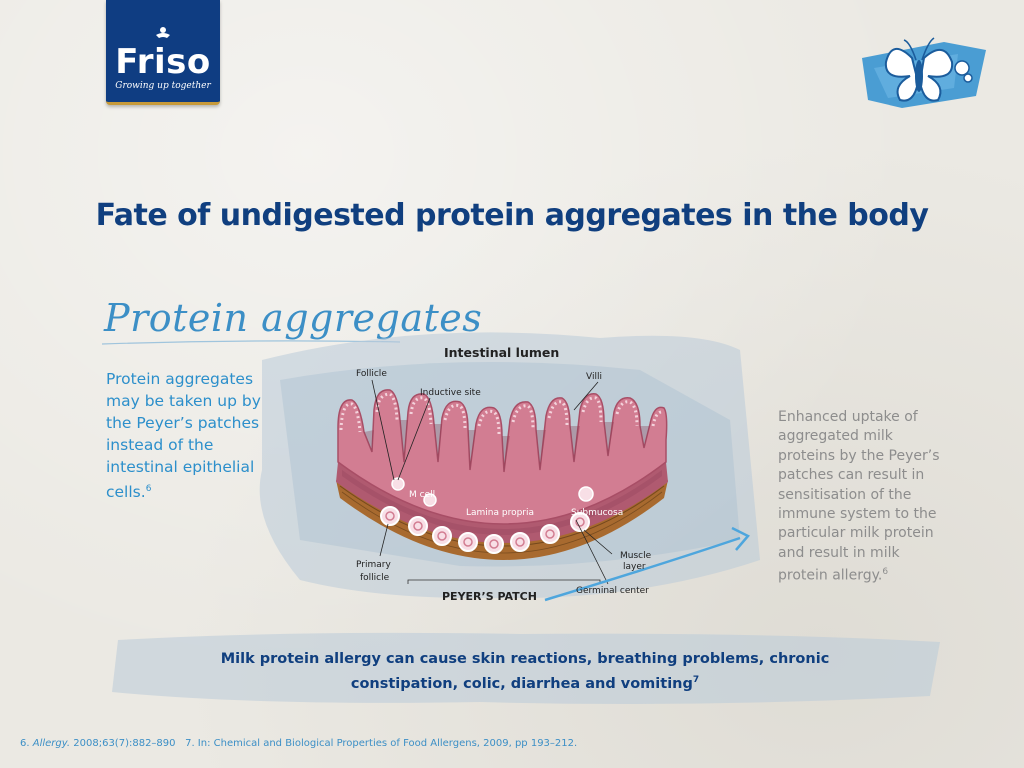 This screenshot has width=1024, height=768. What do you see at coordinates (293, 318) in the screenshot?
I see `handwritten-heading: Protein aggregates` at bounding box center [293, 318].